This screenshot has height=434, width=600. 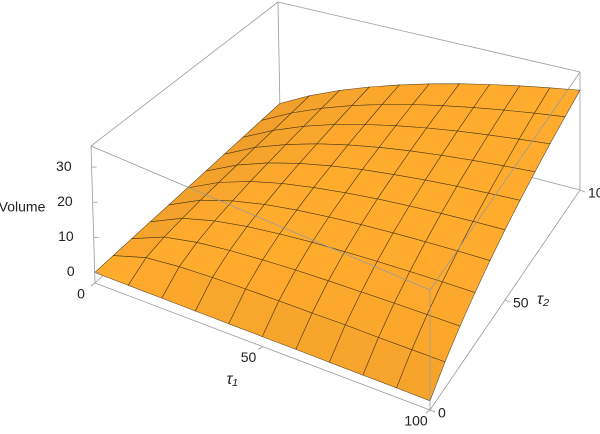 I want to click on x-tick-label: 0, so click(x=81, y=294).